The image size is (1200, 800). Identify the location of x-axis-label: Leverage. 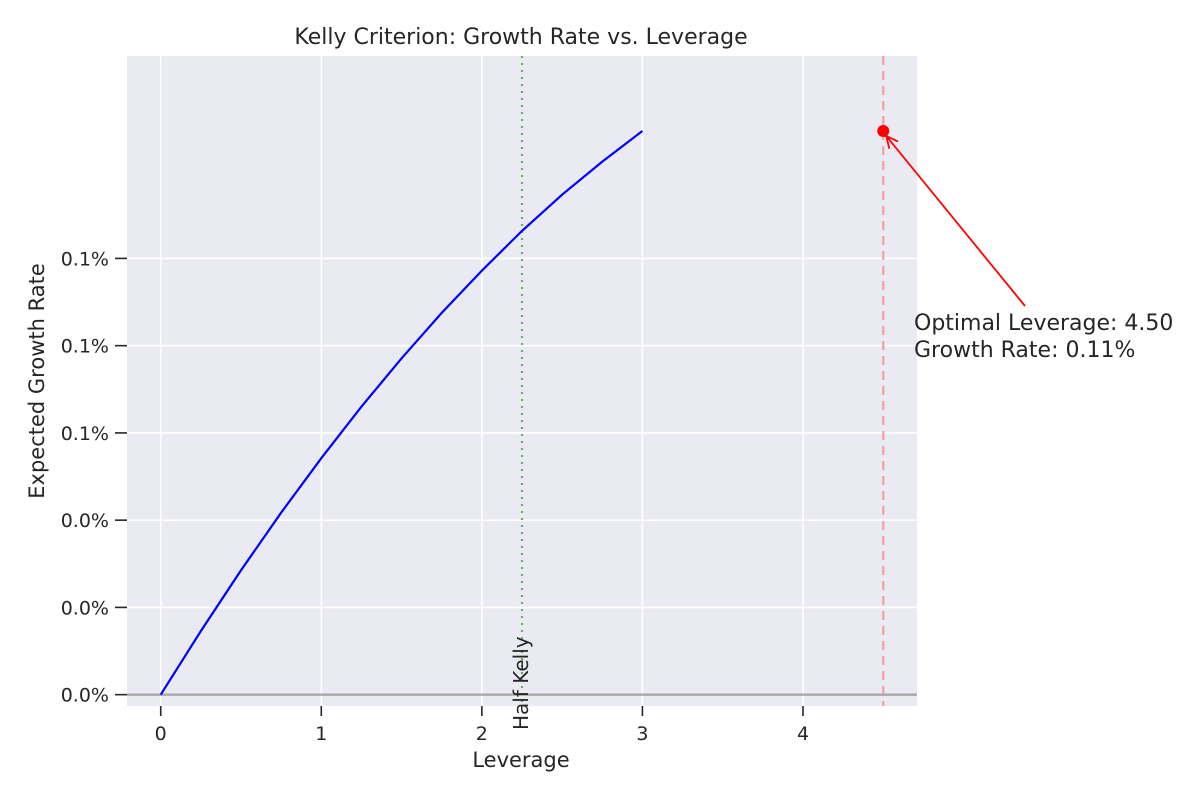
(520, 760).